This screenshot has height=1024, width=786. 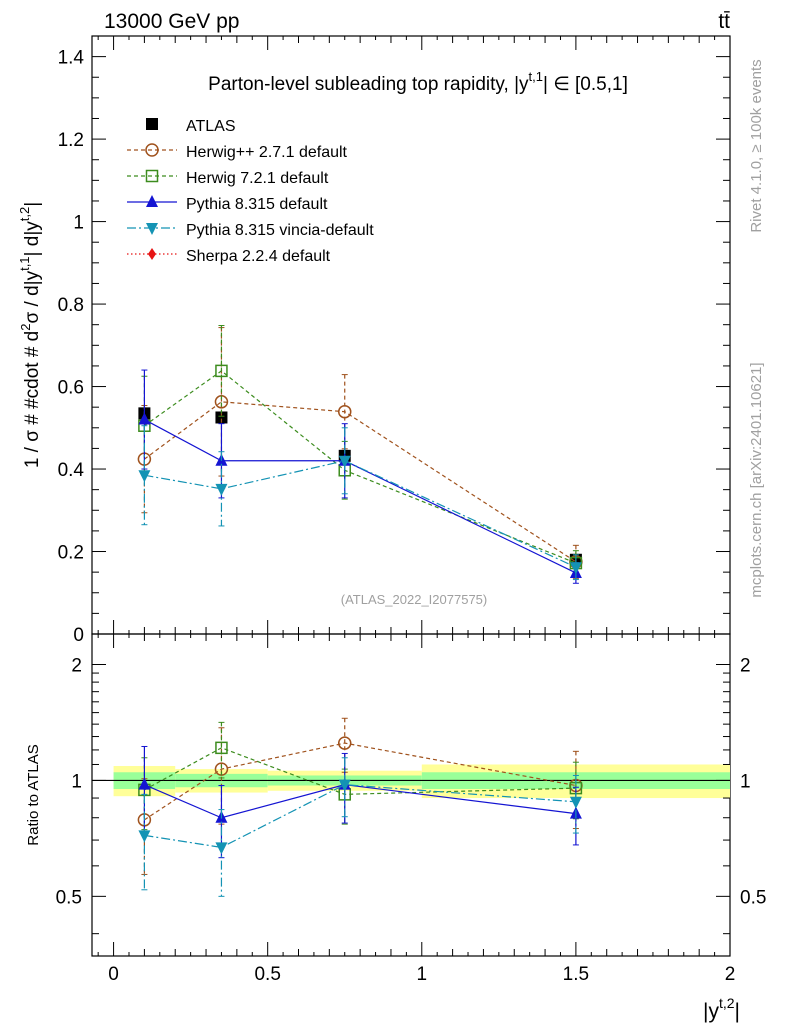 What do you see at coordinates (360, 514) in the screenshot?
I see `main-line-vincia` at bounding box center [360, 514].